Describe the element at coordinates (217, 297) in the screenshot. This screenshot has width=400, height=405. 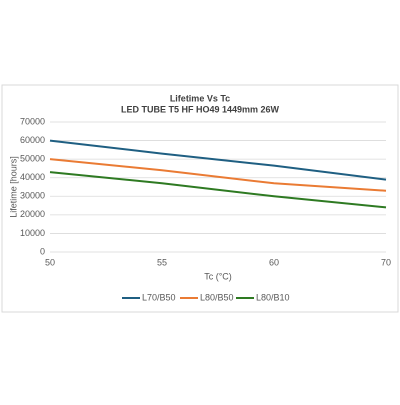
I see `legend-label: L80/B50` at that location.